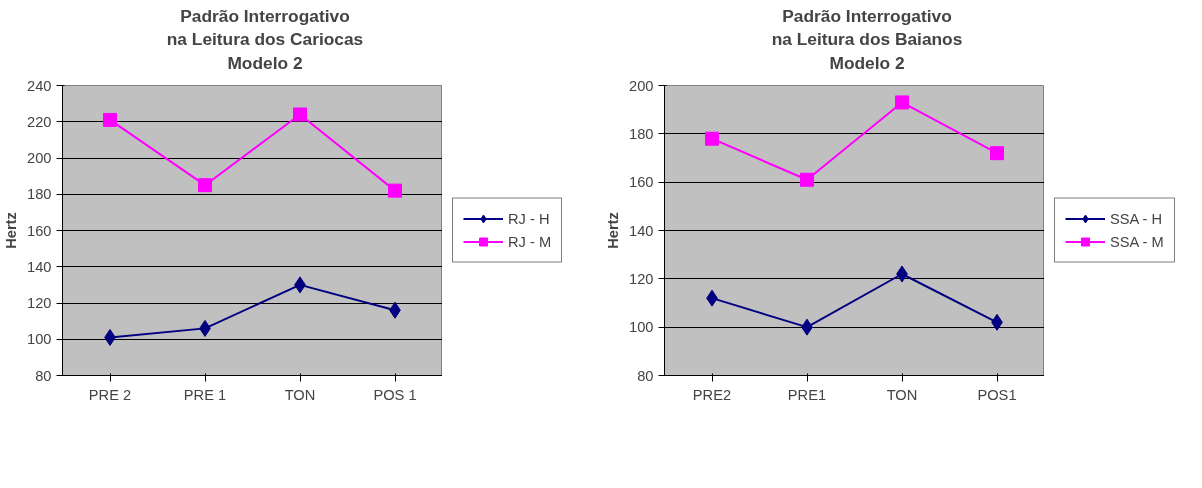  I want to click on legend-label: SSA - H, so click(1136, 218).